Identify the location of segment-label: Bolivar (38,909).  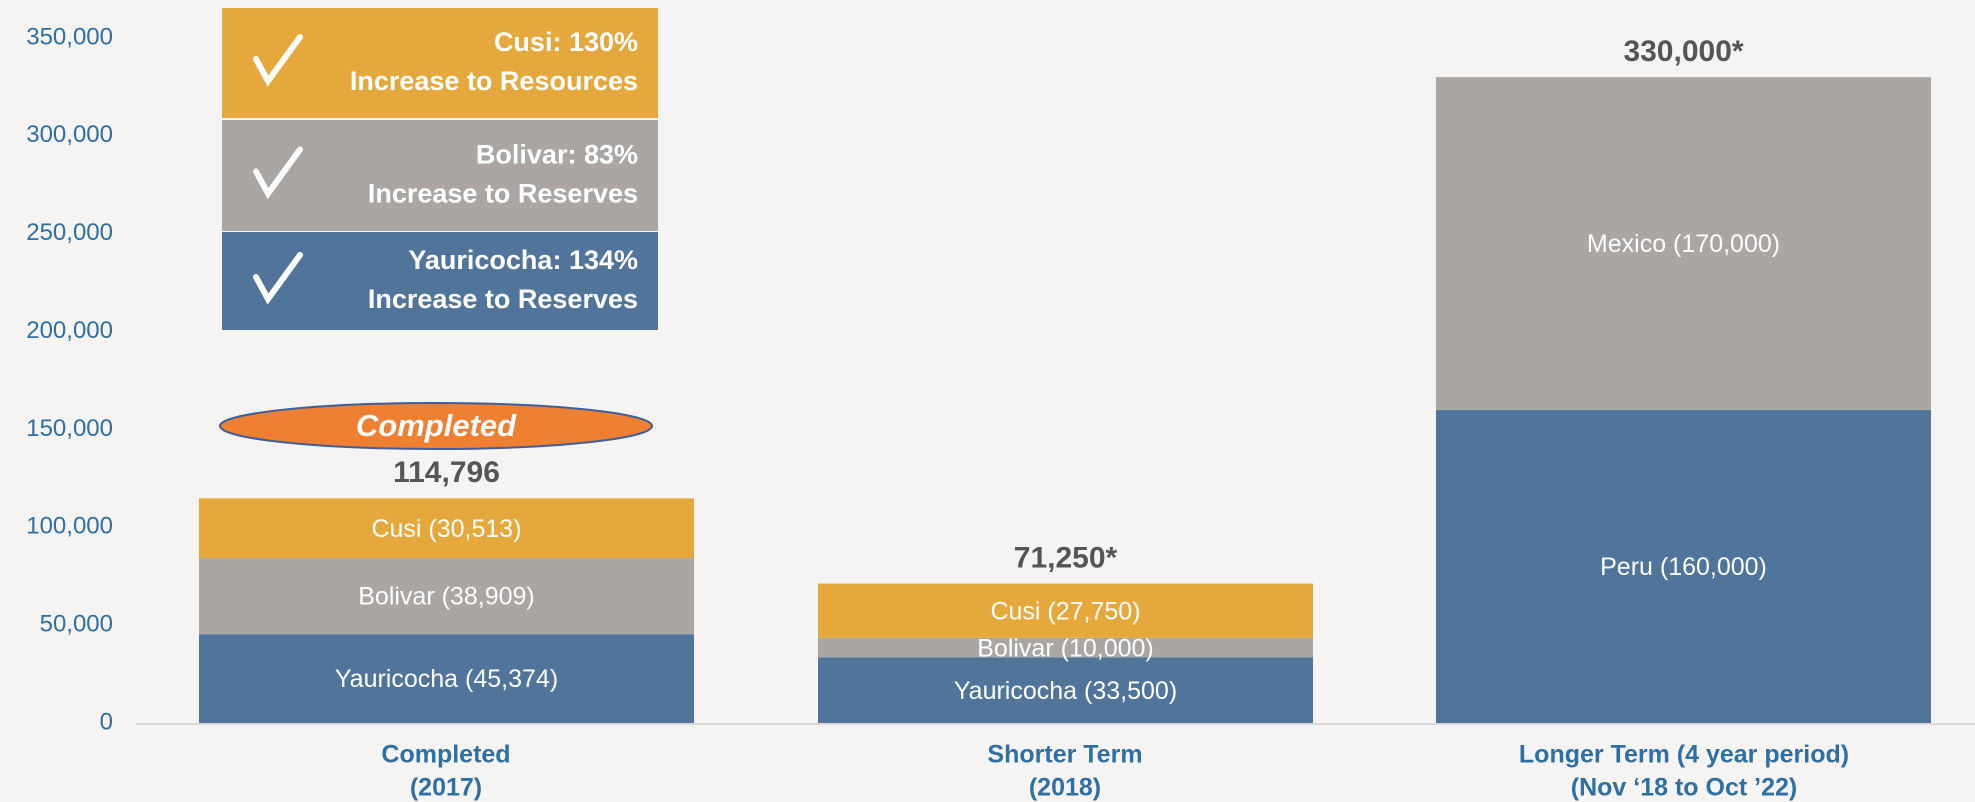
(446, 597).